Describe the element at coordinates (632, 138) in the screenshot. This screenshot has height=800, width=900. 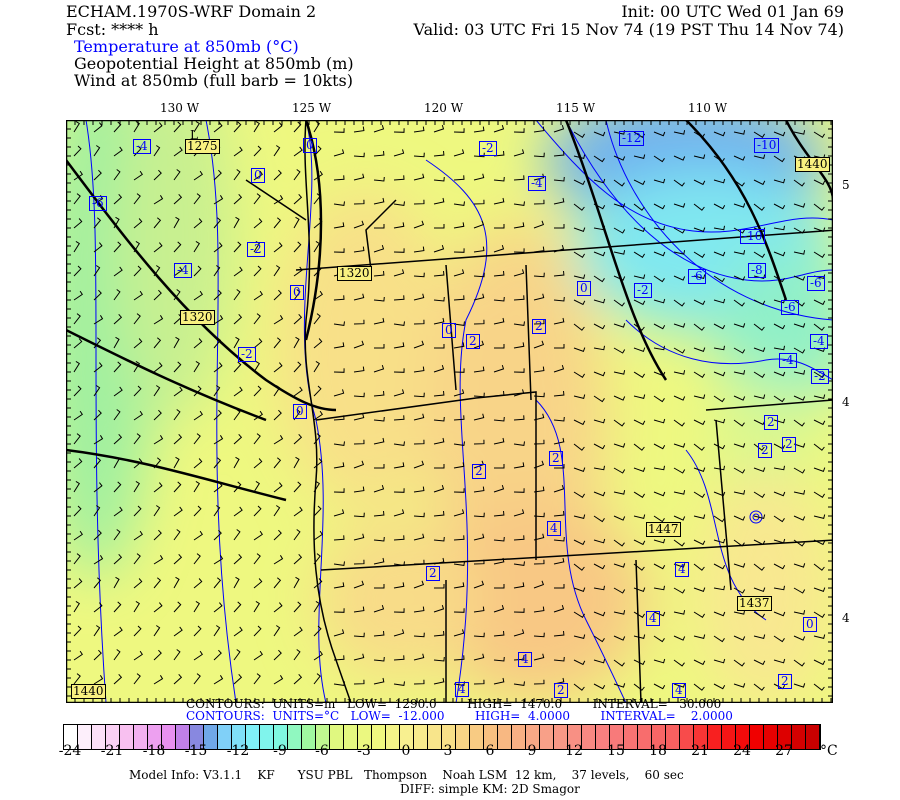
I see `temperature-label: -12` at that location.